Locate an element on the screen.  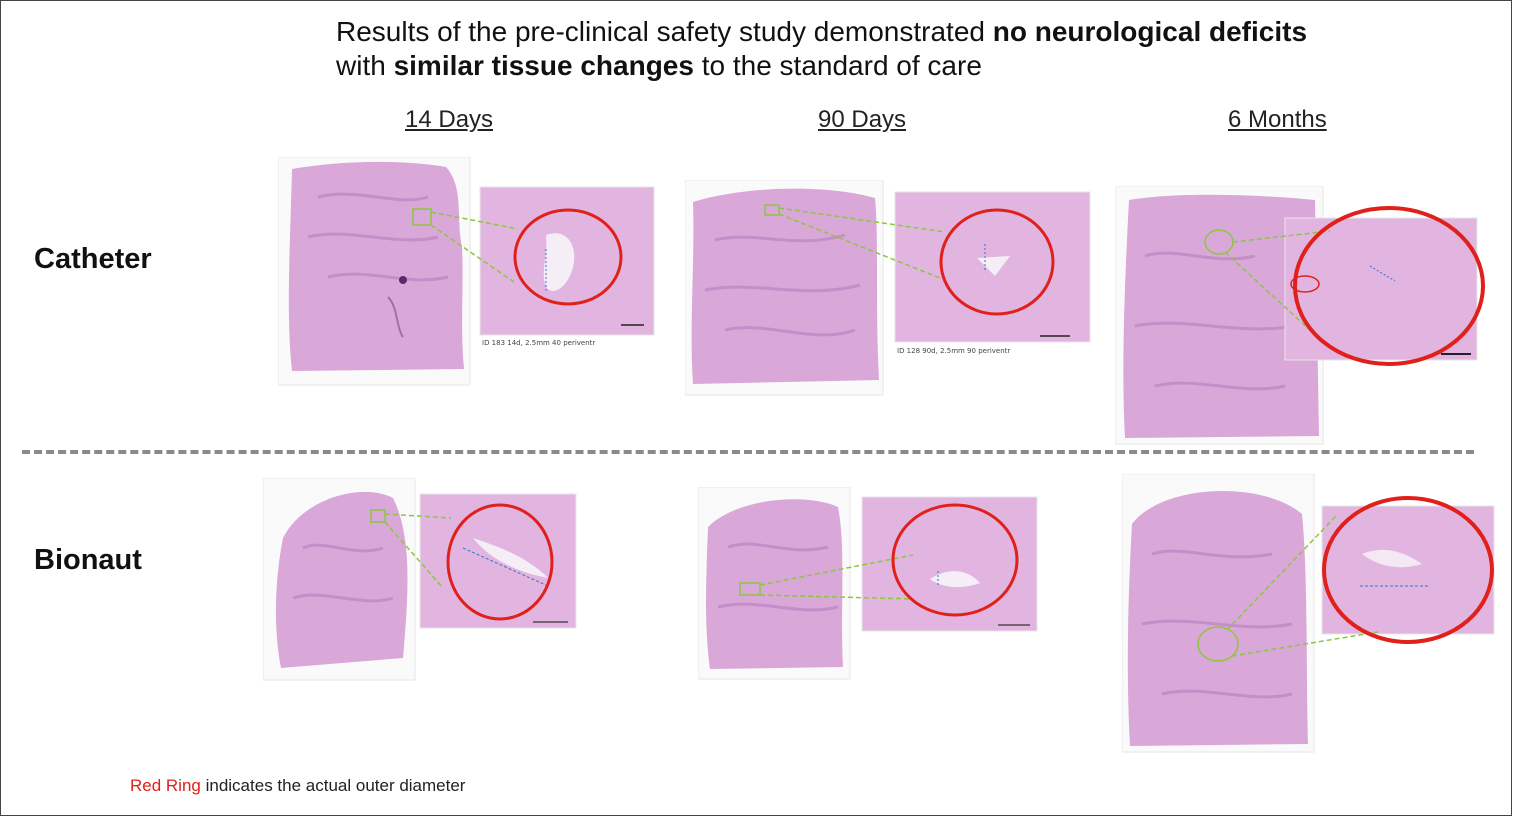
catheter-14d-figure is located at coordinates (466, 271).